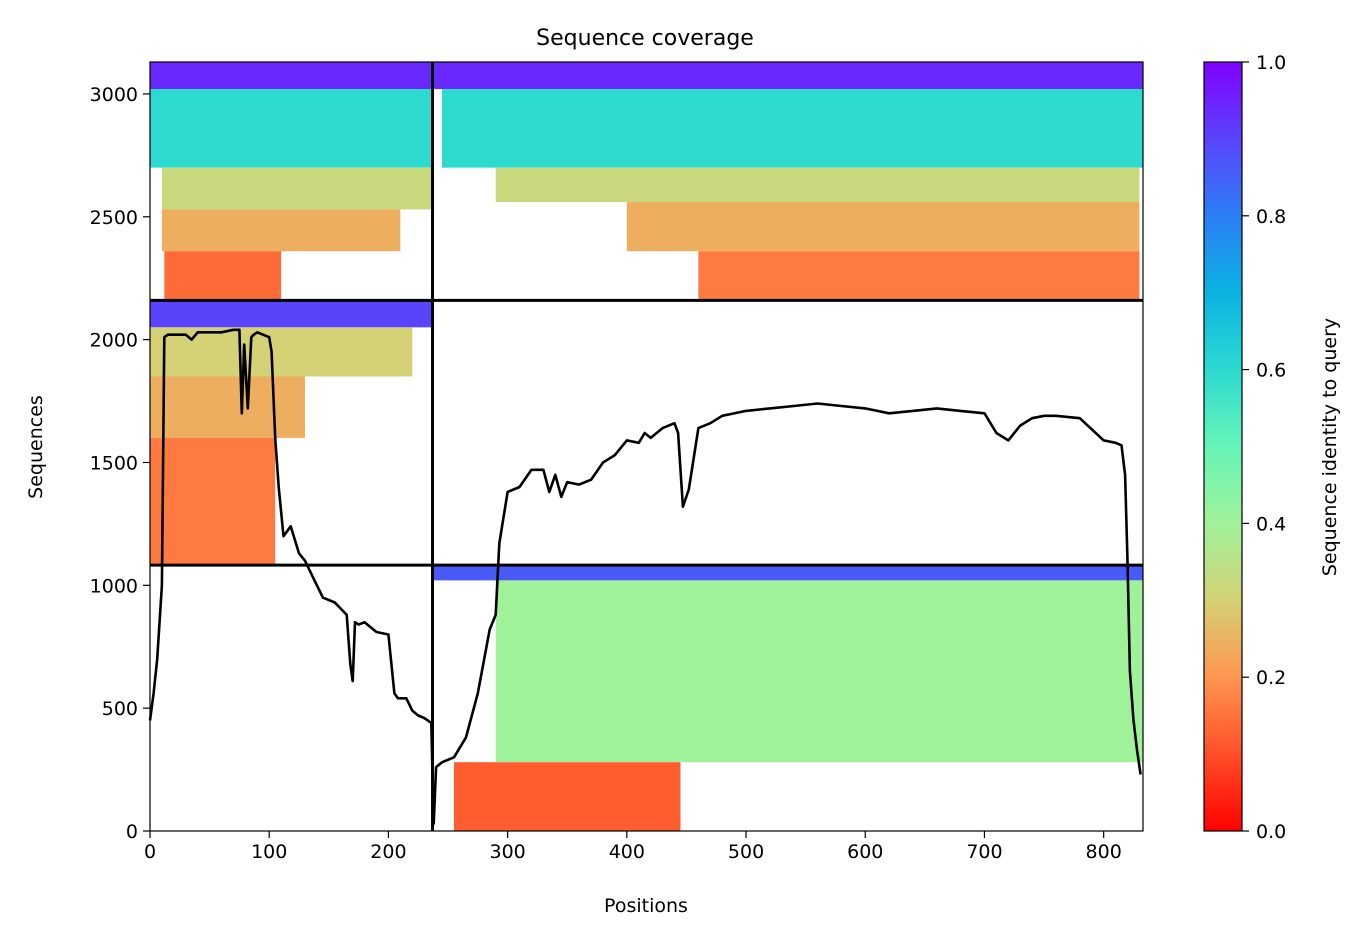 The image size is (1364, 939). What do you see at coordinates (1271, 678) in the screenshot?
I see `colorbar-tick-label: 0.2` at bounding box center [1271, 678].